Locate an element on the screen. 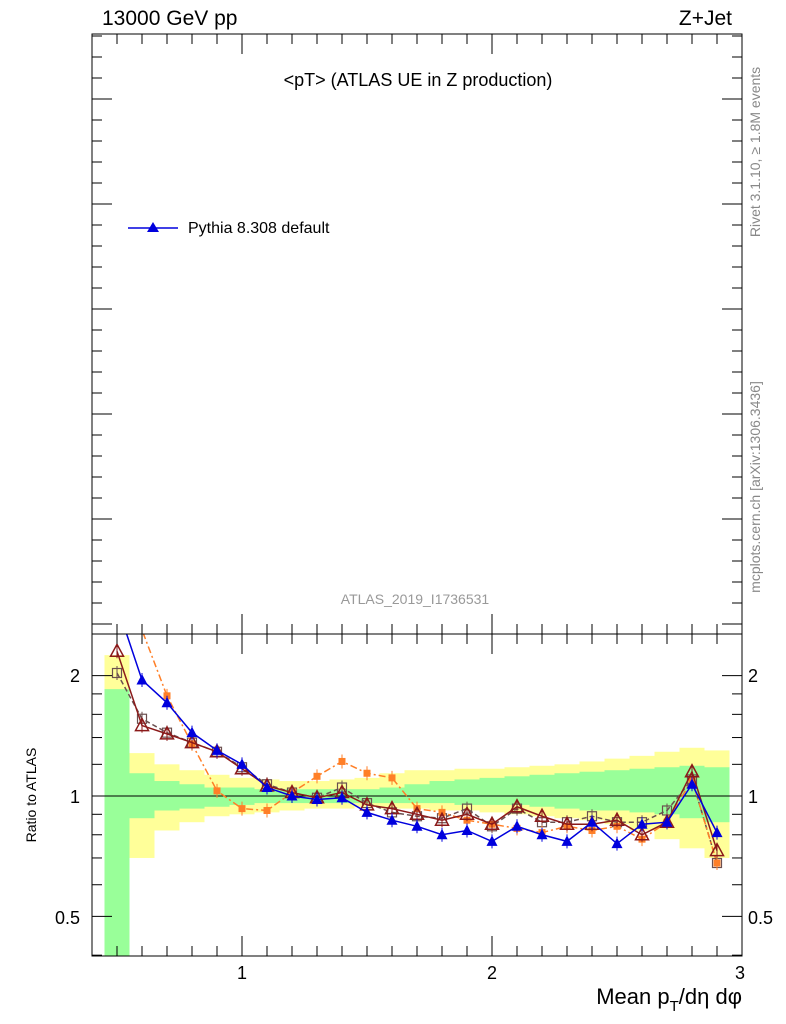 This screenshot has width=786, height=1024. x-tick-label-1: 1 is located at coordinates (242, 973).